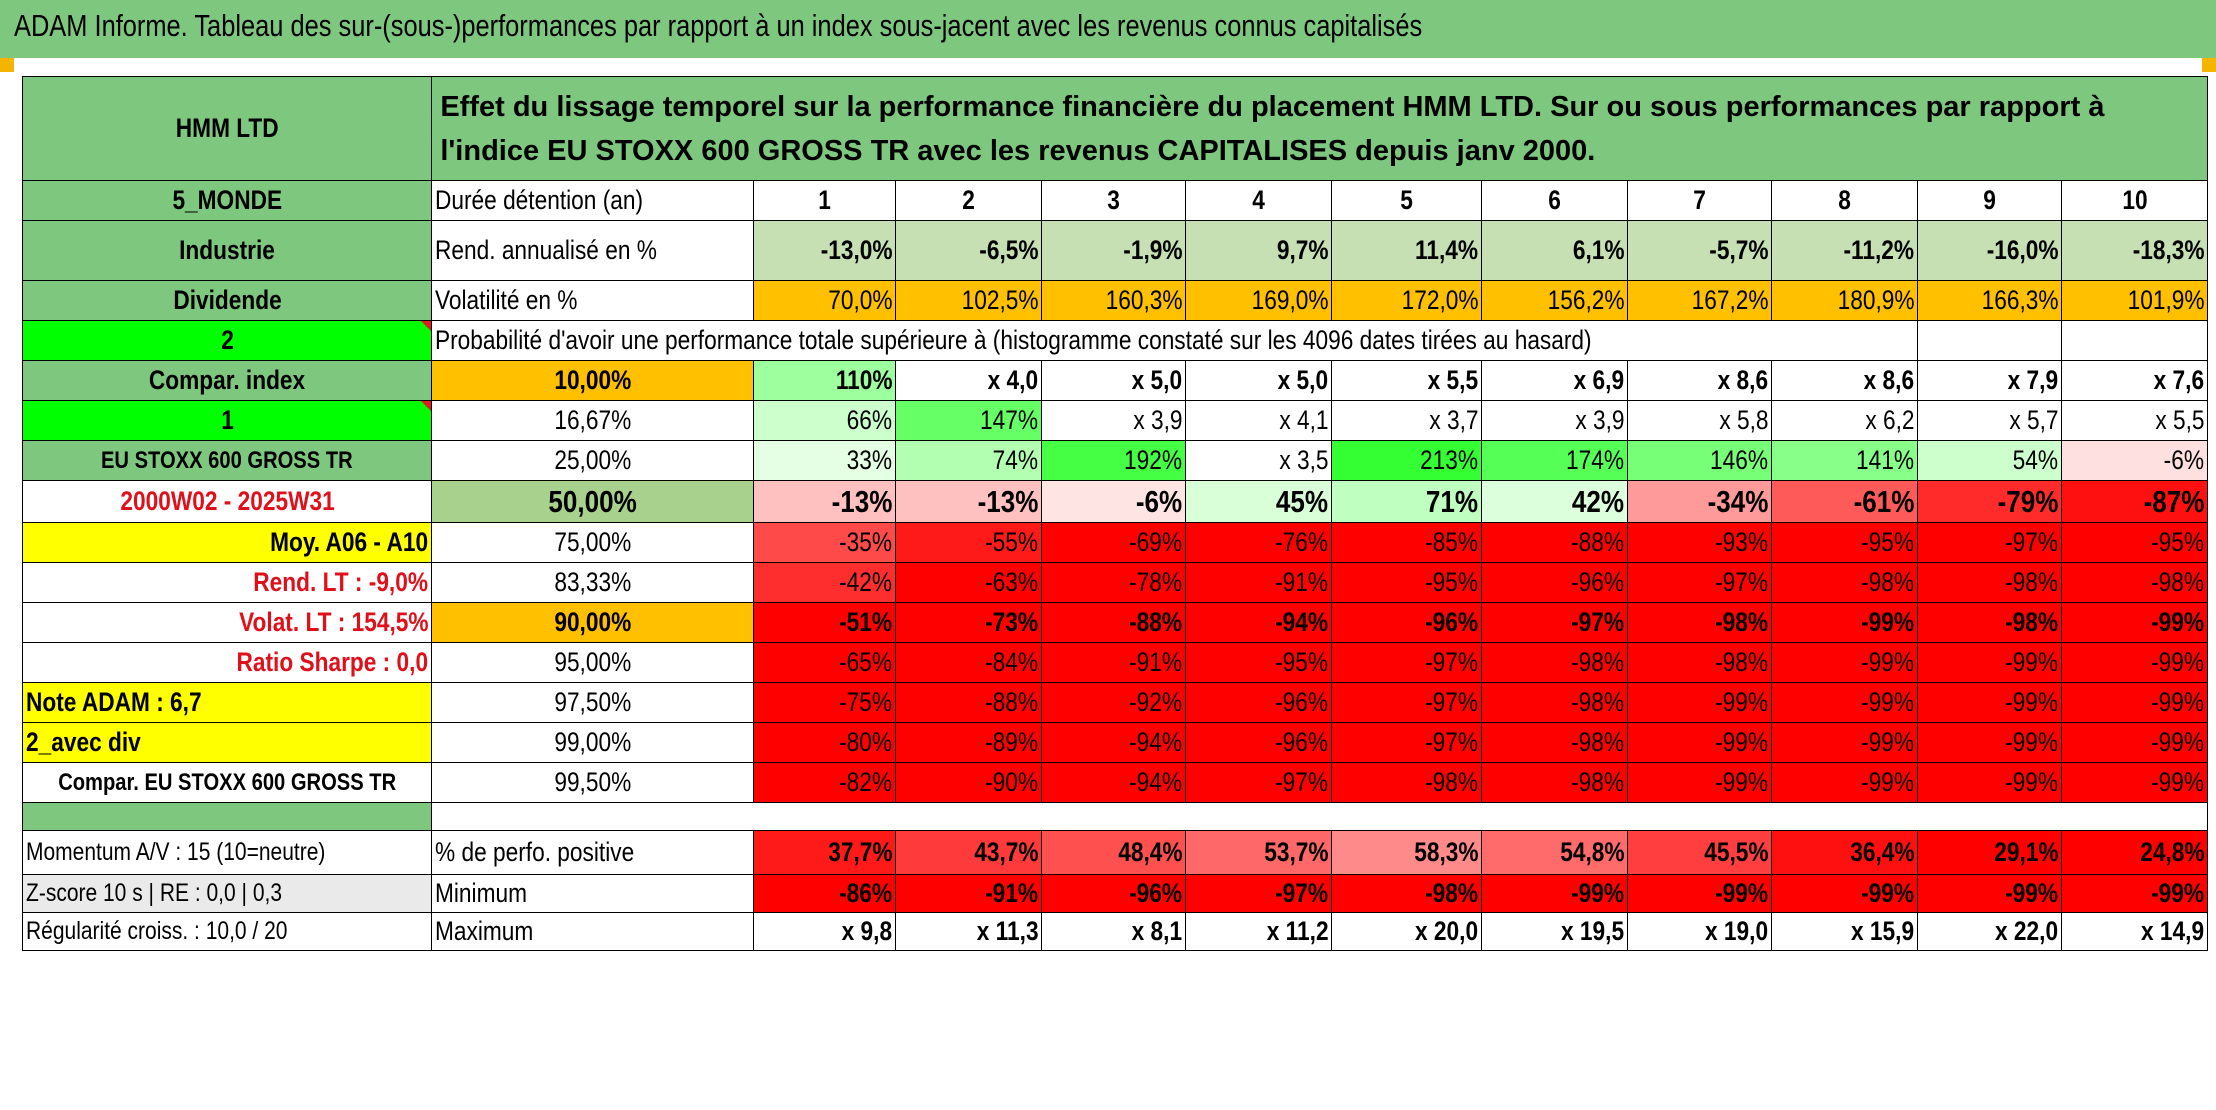 The height and width of the screenshot is (1110, 2216). Describe the element at coordinates (426, 326) in the screenshot. I see `comment-marker-icon` at that location.